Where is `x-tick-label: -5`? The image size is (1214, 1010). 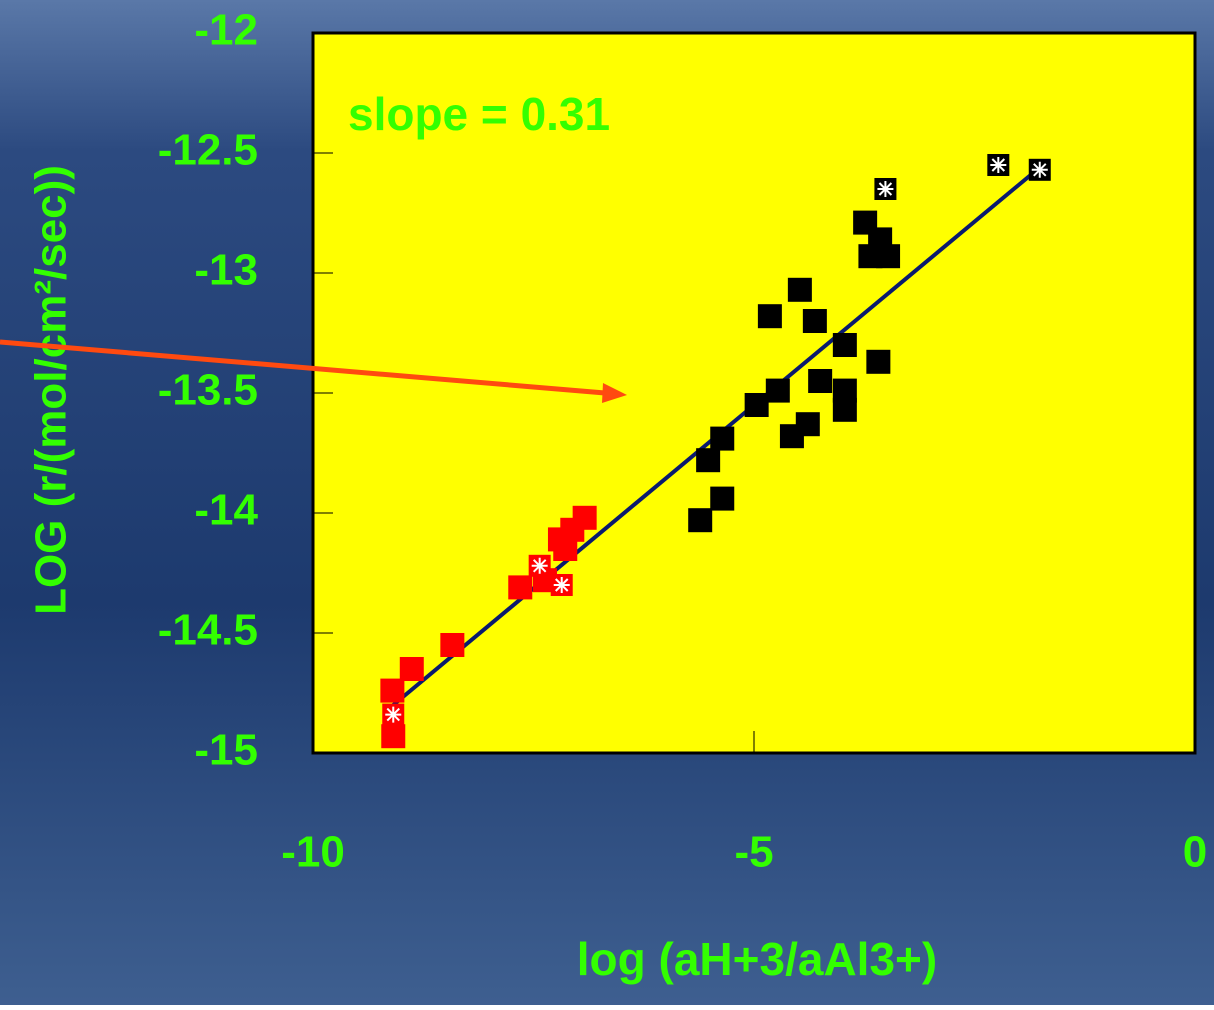 x-tick-label: -5 is located at coordinates (753, 852).